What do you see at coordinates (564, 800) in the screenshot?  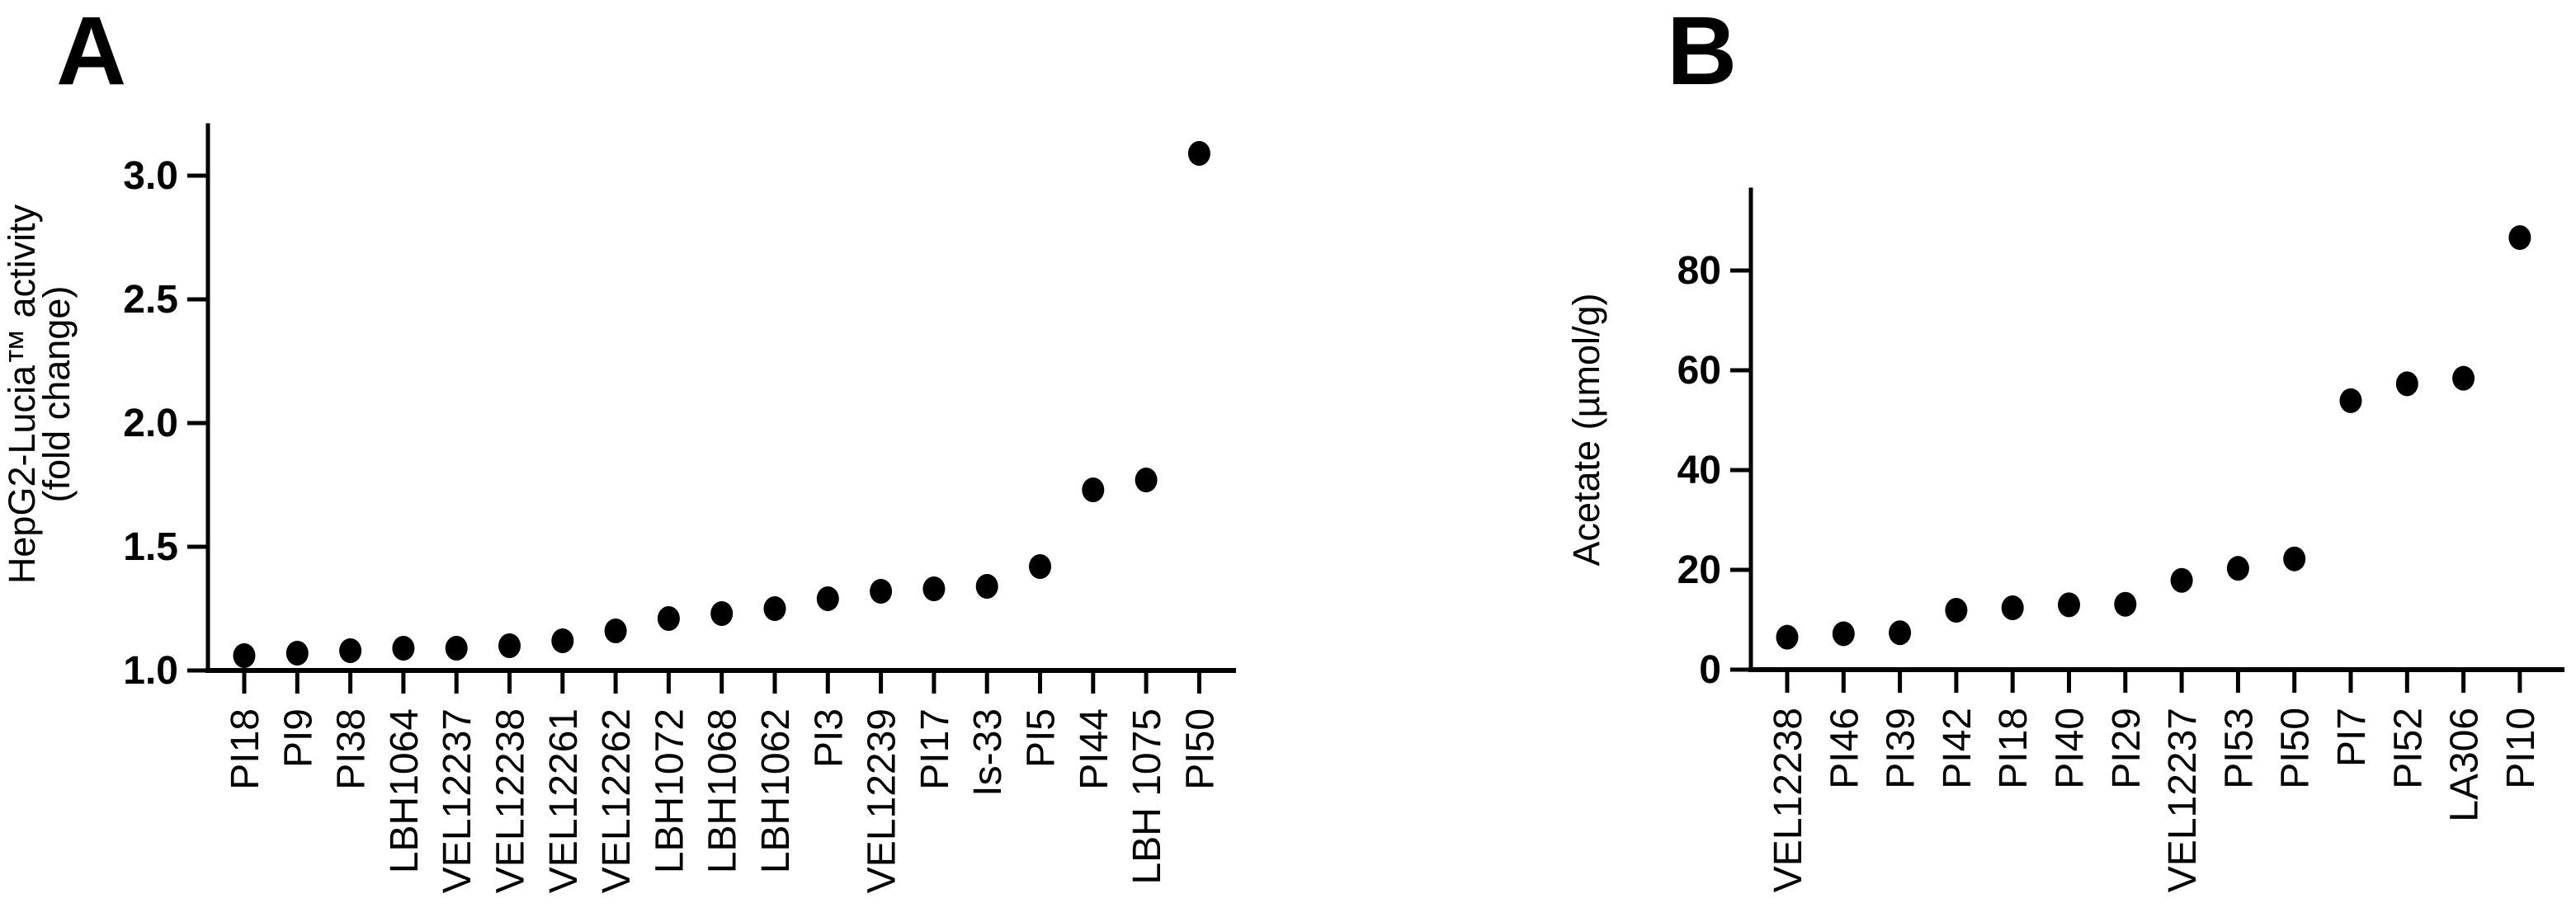 I see `x-category-label: VEL12261` at bounding box center [564, 800].